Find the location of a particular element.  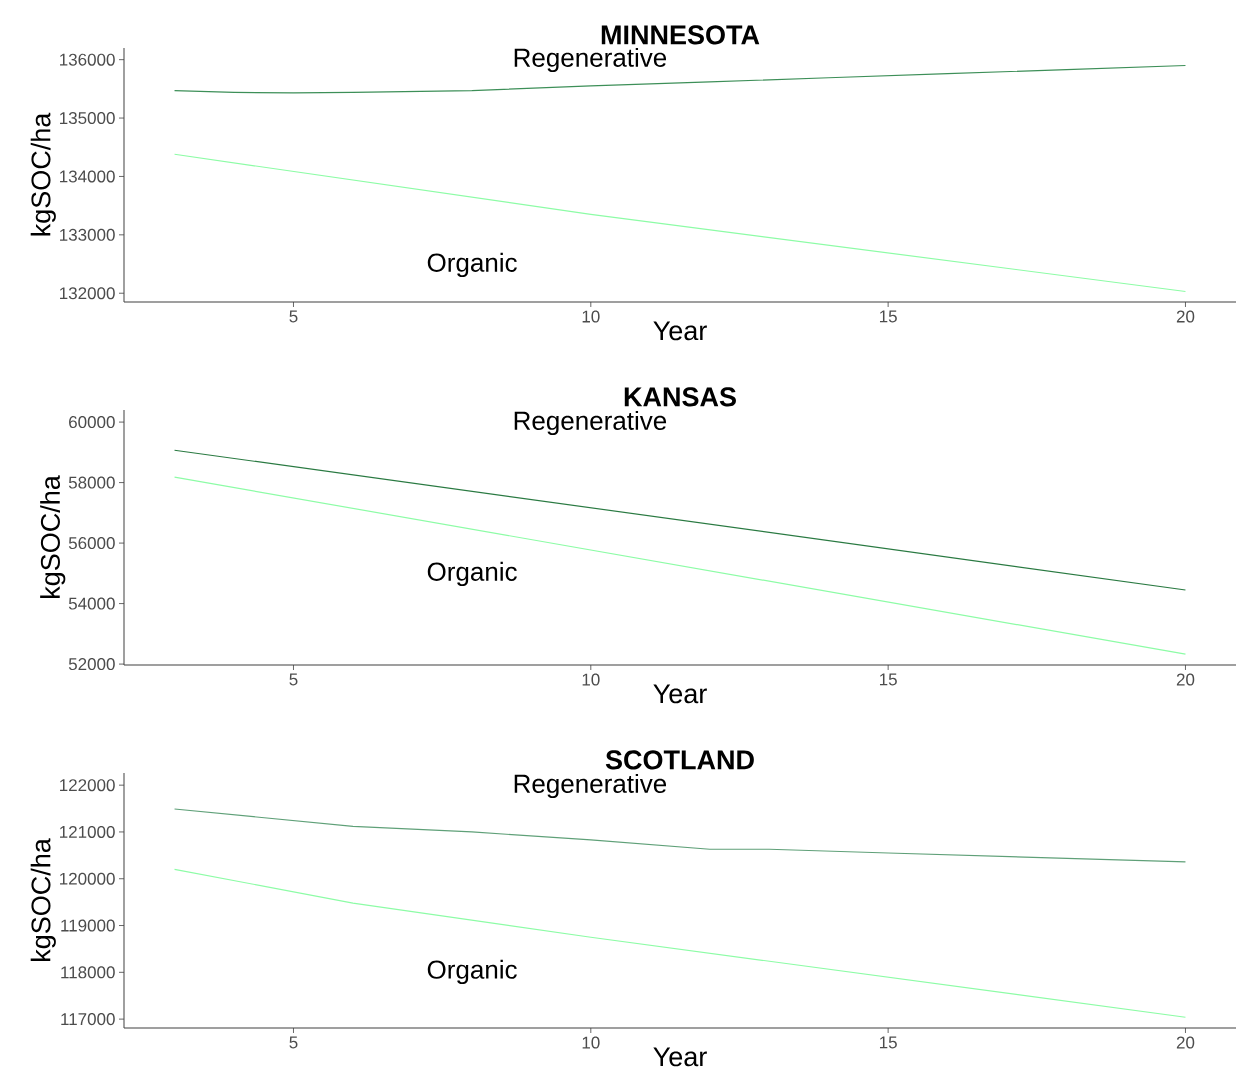

y-tick-label: 136000 is located at coordinates (87, 59).